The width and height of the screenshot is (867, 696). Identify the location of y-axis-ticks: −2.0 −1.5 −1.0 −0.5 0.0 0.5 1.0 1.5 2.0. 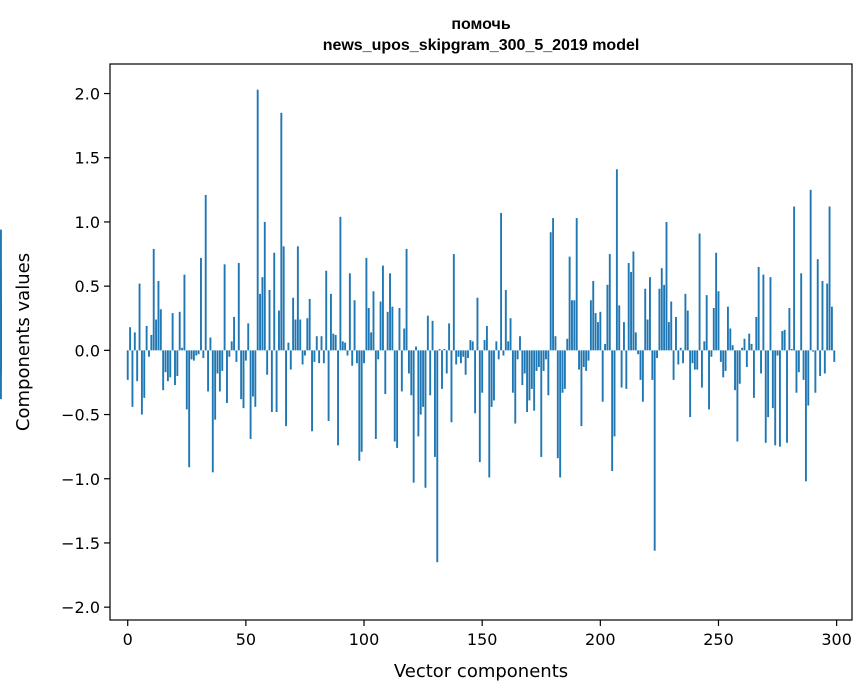
(85, 351).